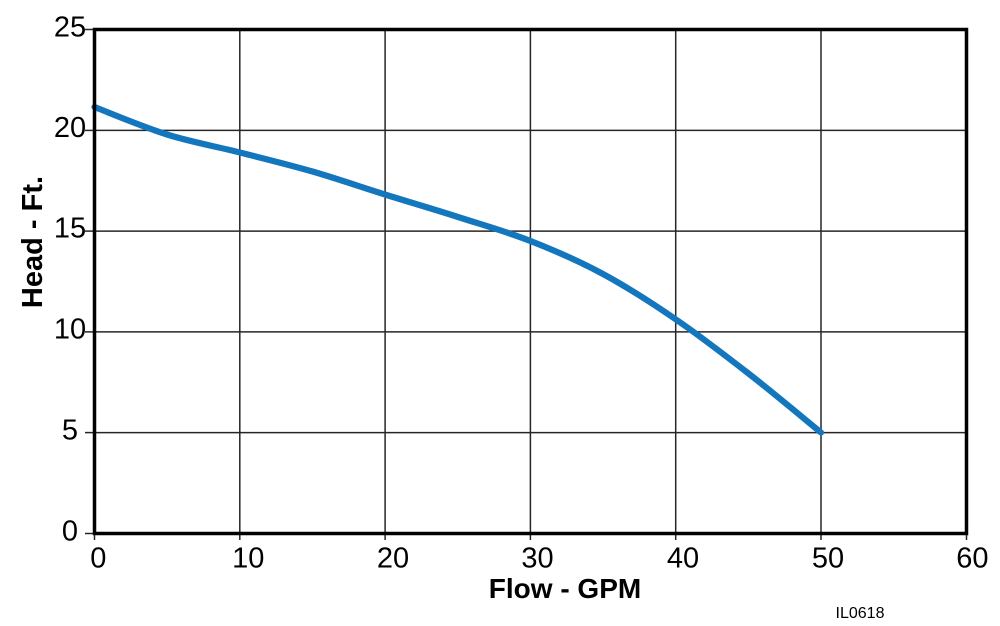 This screenshot has width=1000, height=626. I want to click on svg-text: 60, so click(972, 559).